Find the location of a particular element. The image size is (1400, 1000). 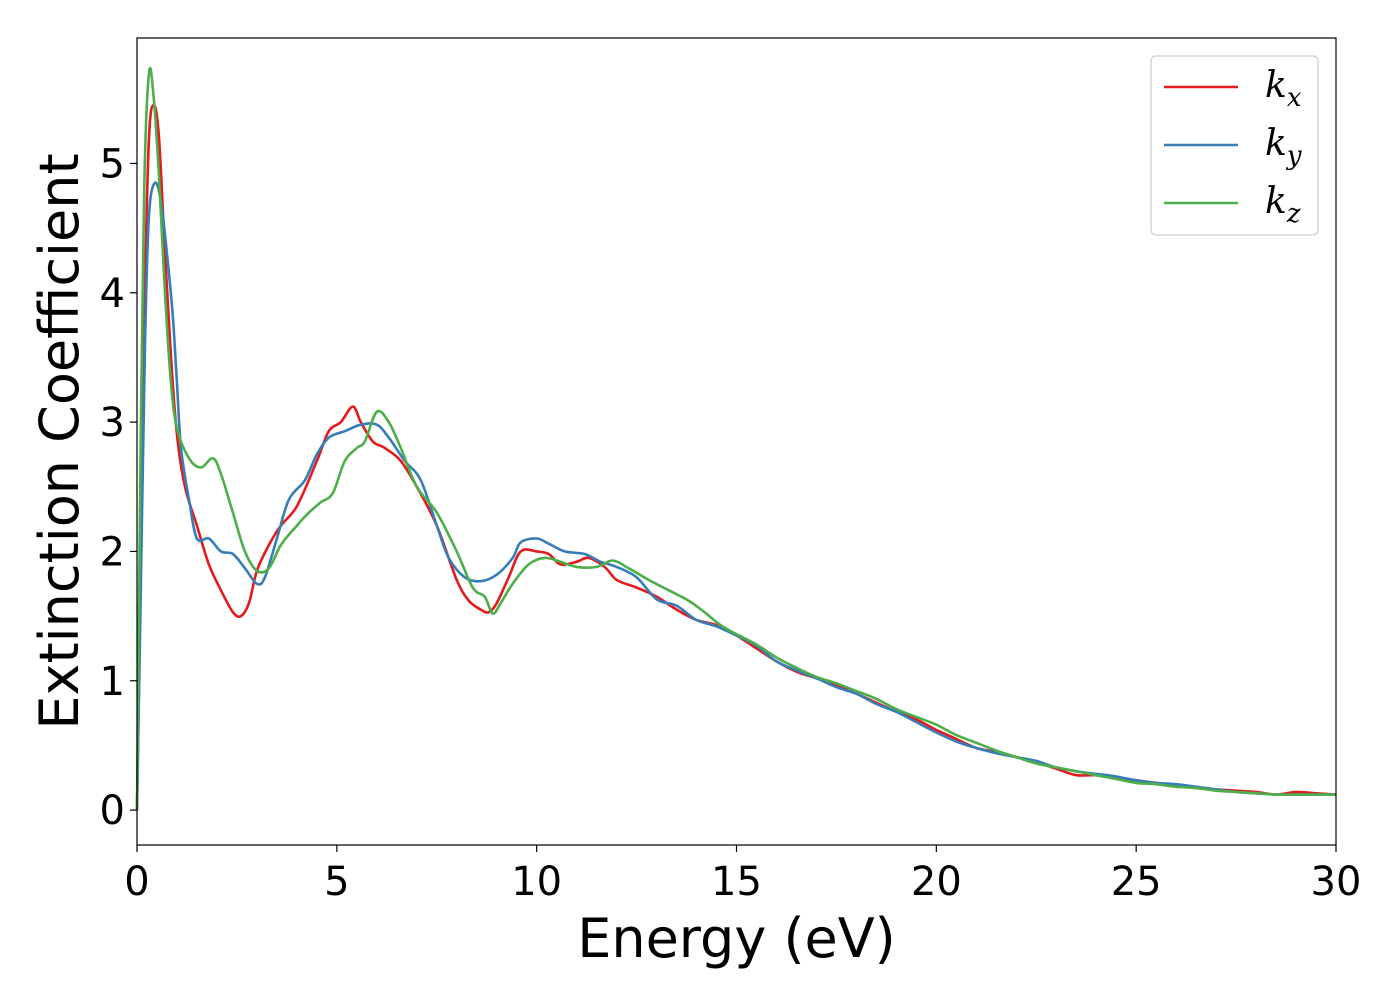

x-tick-label: 20 is located at coordinates (936, 882).